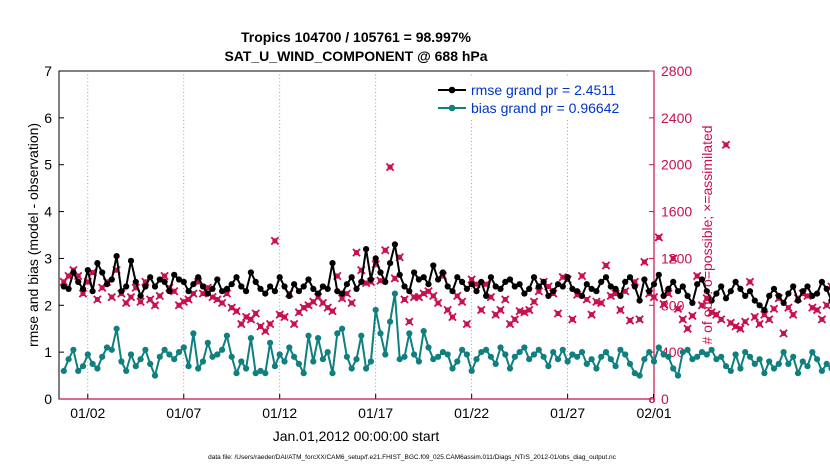  What do you see at coordinates (665, 399) in the screenshot?
I see `y2-tick-label: 0` at bounding box center [665, 399].